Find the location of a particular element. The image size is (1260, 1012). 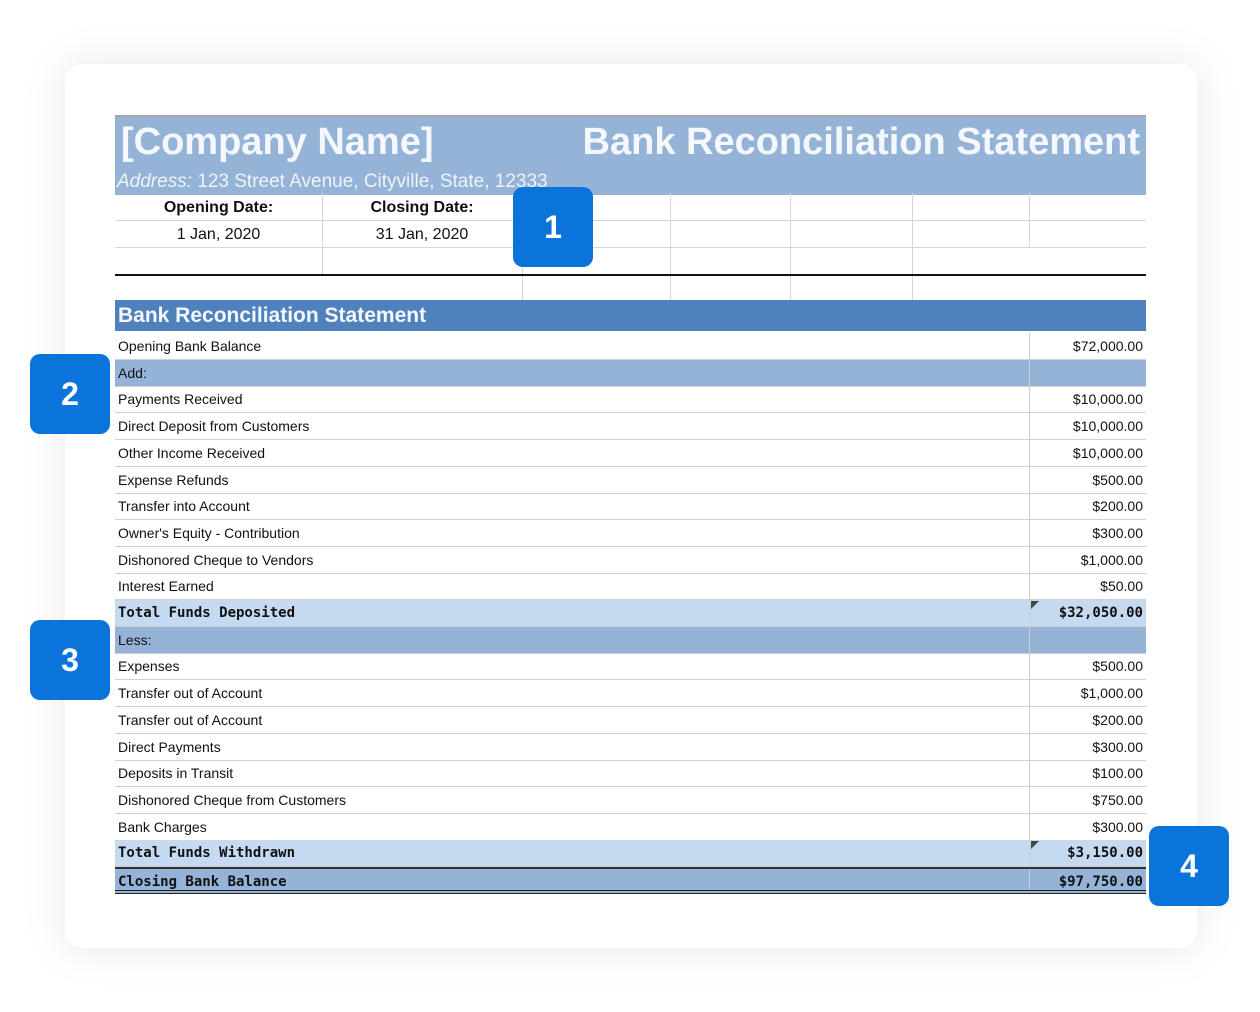

row-label: Other Income Received is located at coordinates (192, 452).